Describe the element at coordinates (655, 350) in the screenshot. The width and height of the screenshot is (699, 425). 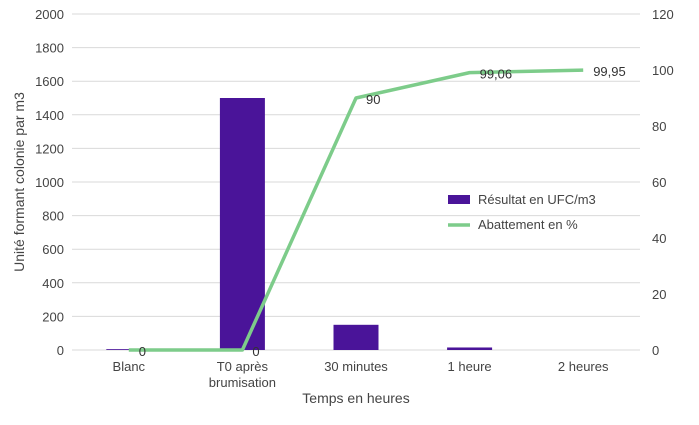
I see `y2-tick-label: 0` at that location.